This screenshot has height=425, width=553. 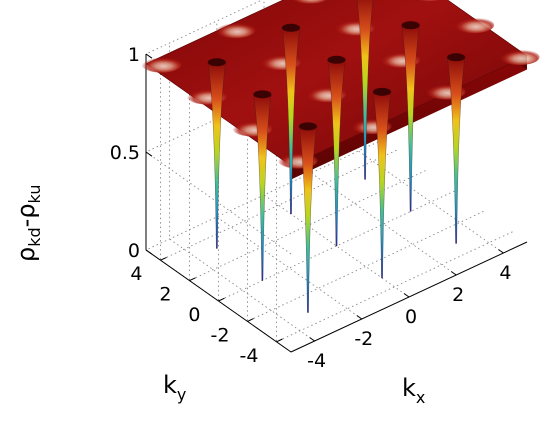 What do you see at coordinates (125, 153) in the screenshot?
I see `z-tick-label: 0.5` at bounding box center [125, 153].